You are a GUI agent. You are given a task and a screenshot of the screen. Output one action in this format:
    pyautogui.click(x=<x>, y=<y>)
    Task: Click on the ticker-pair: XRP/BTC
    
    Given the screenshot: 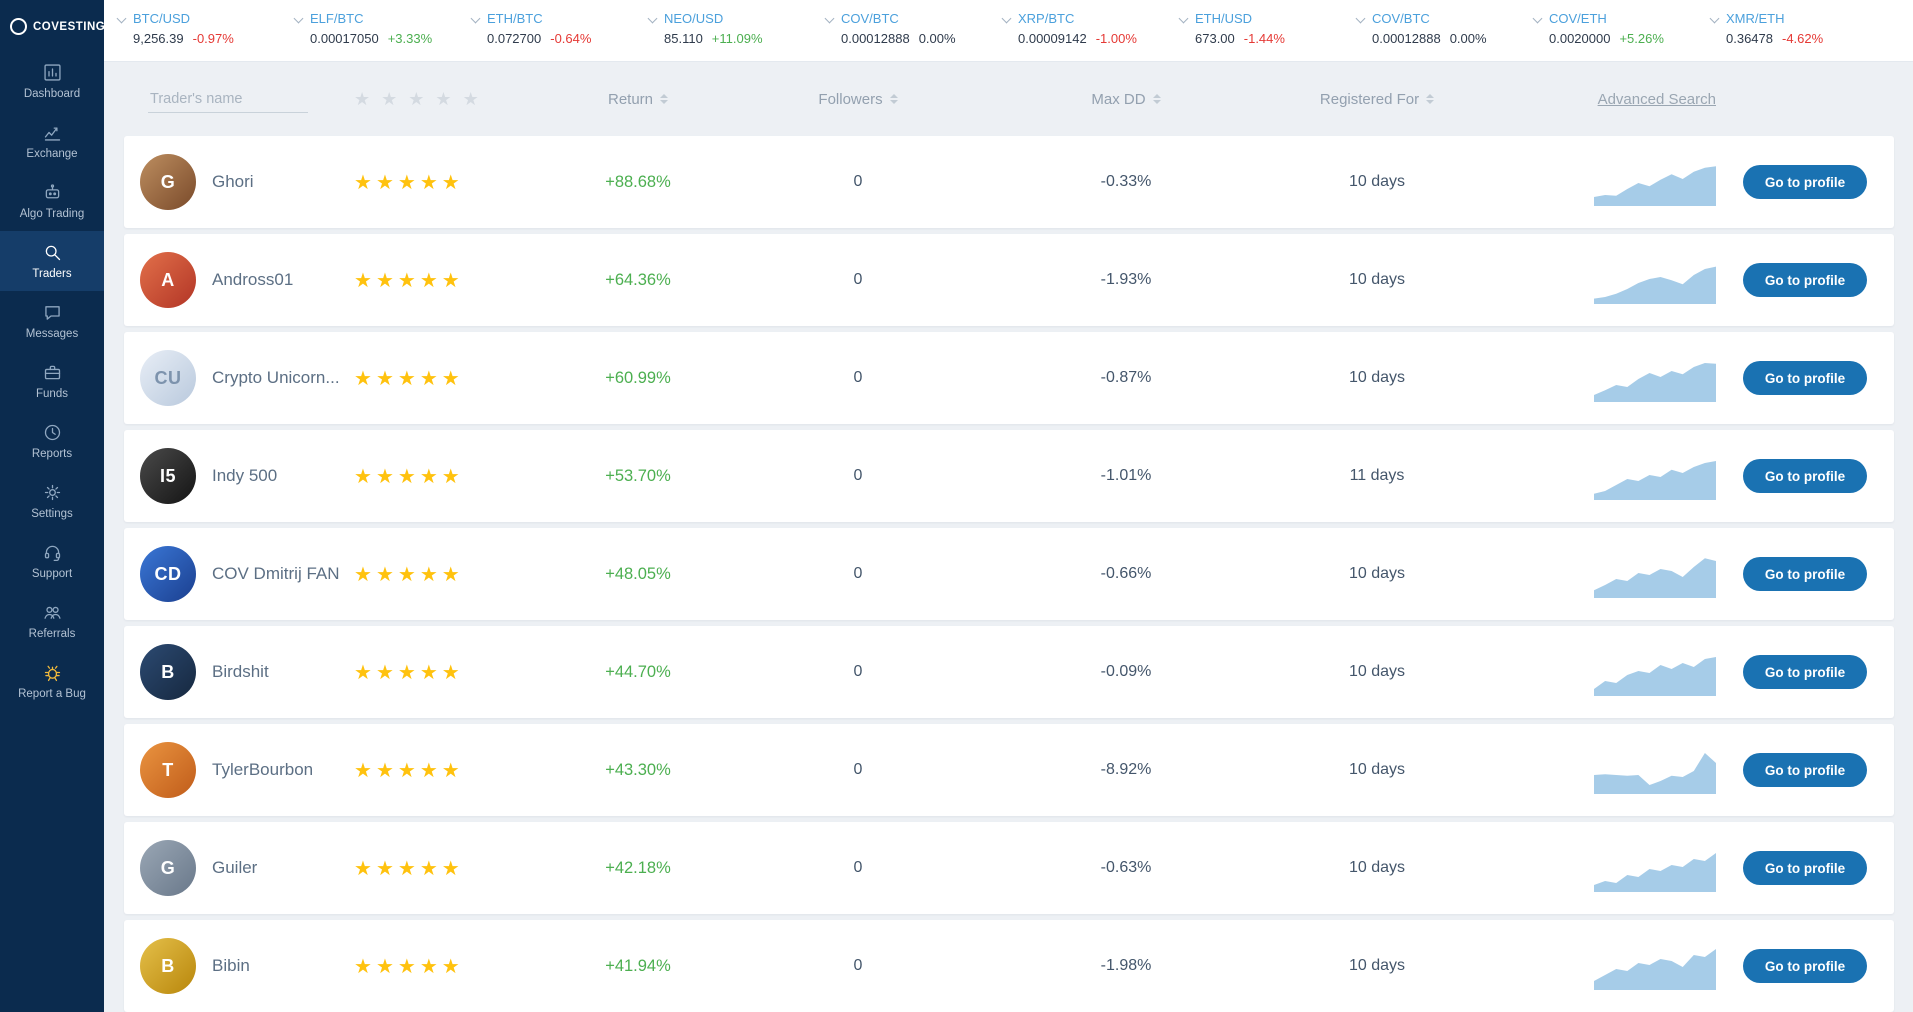 What is the action you would take?
    pyautogui.click(x=1046, y=18)
    